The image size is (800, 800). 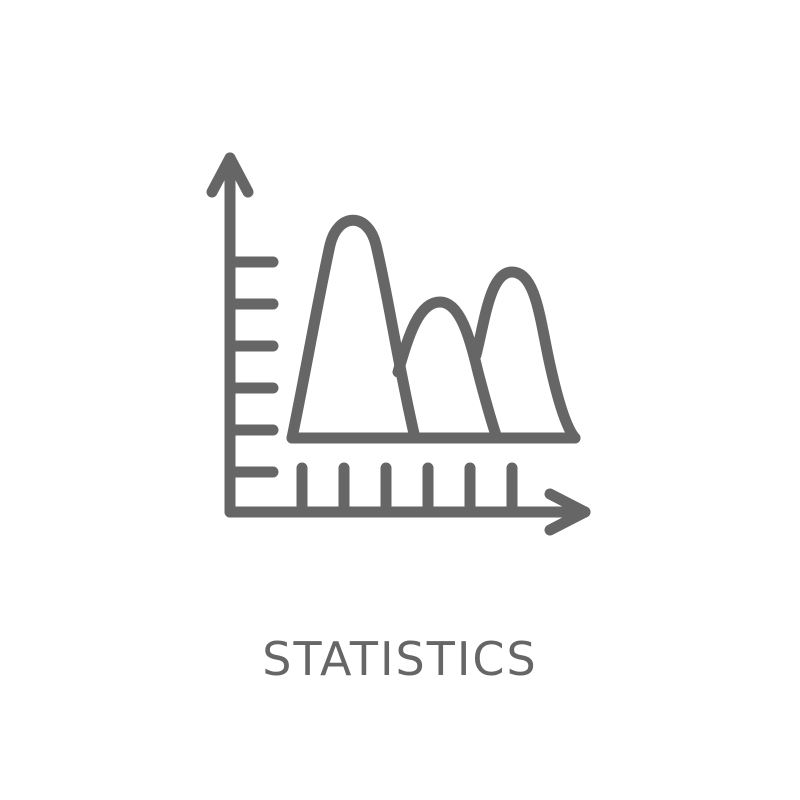 What do you see at coordinates (407, 490) in the screenshot?
I see `x-axis-ticks` at bounding box center [407, 490].